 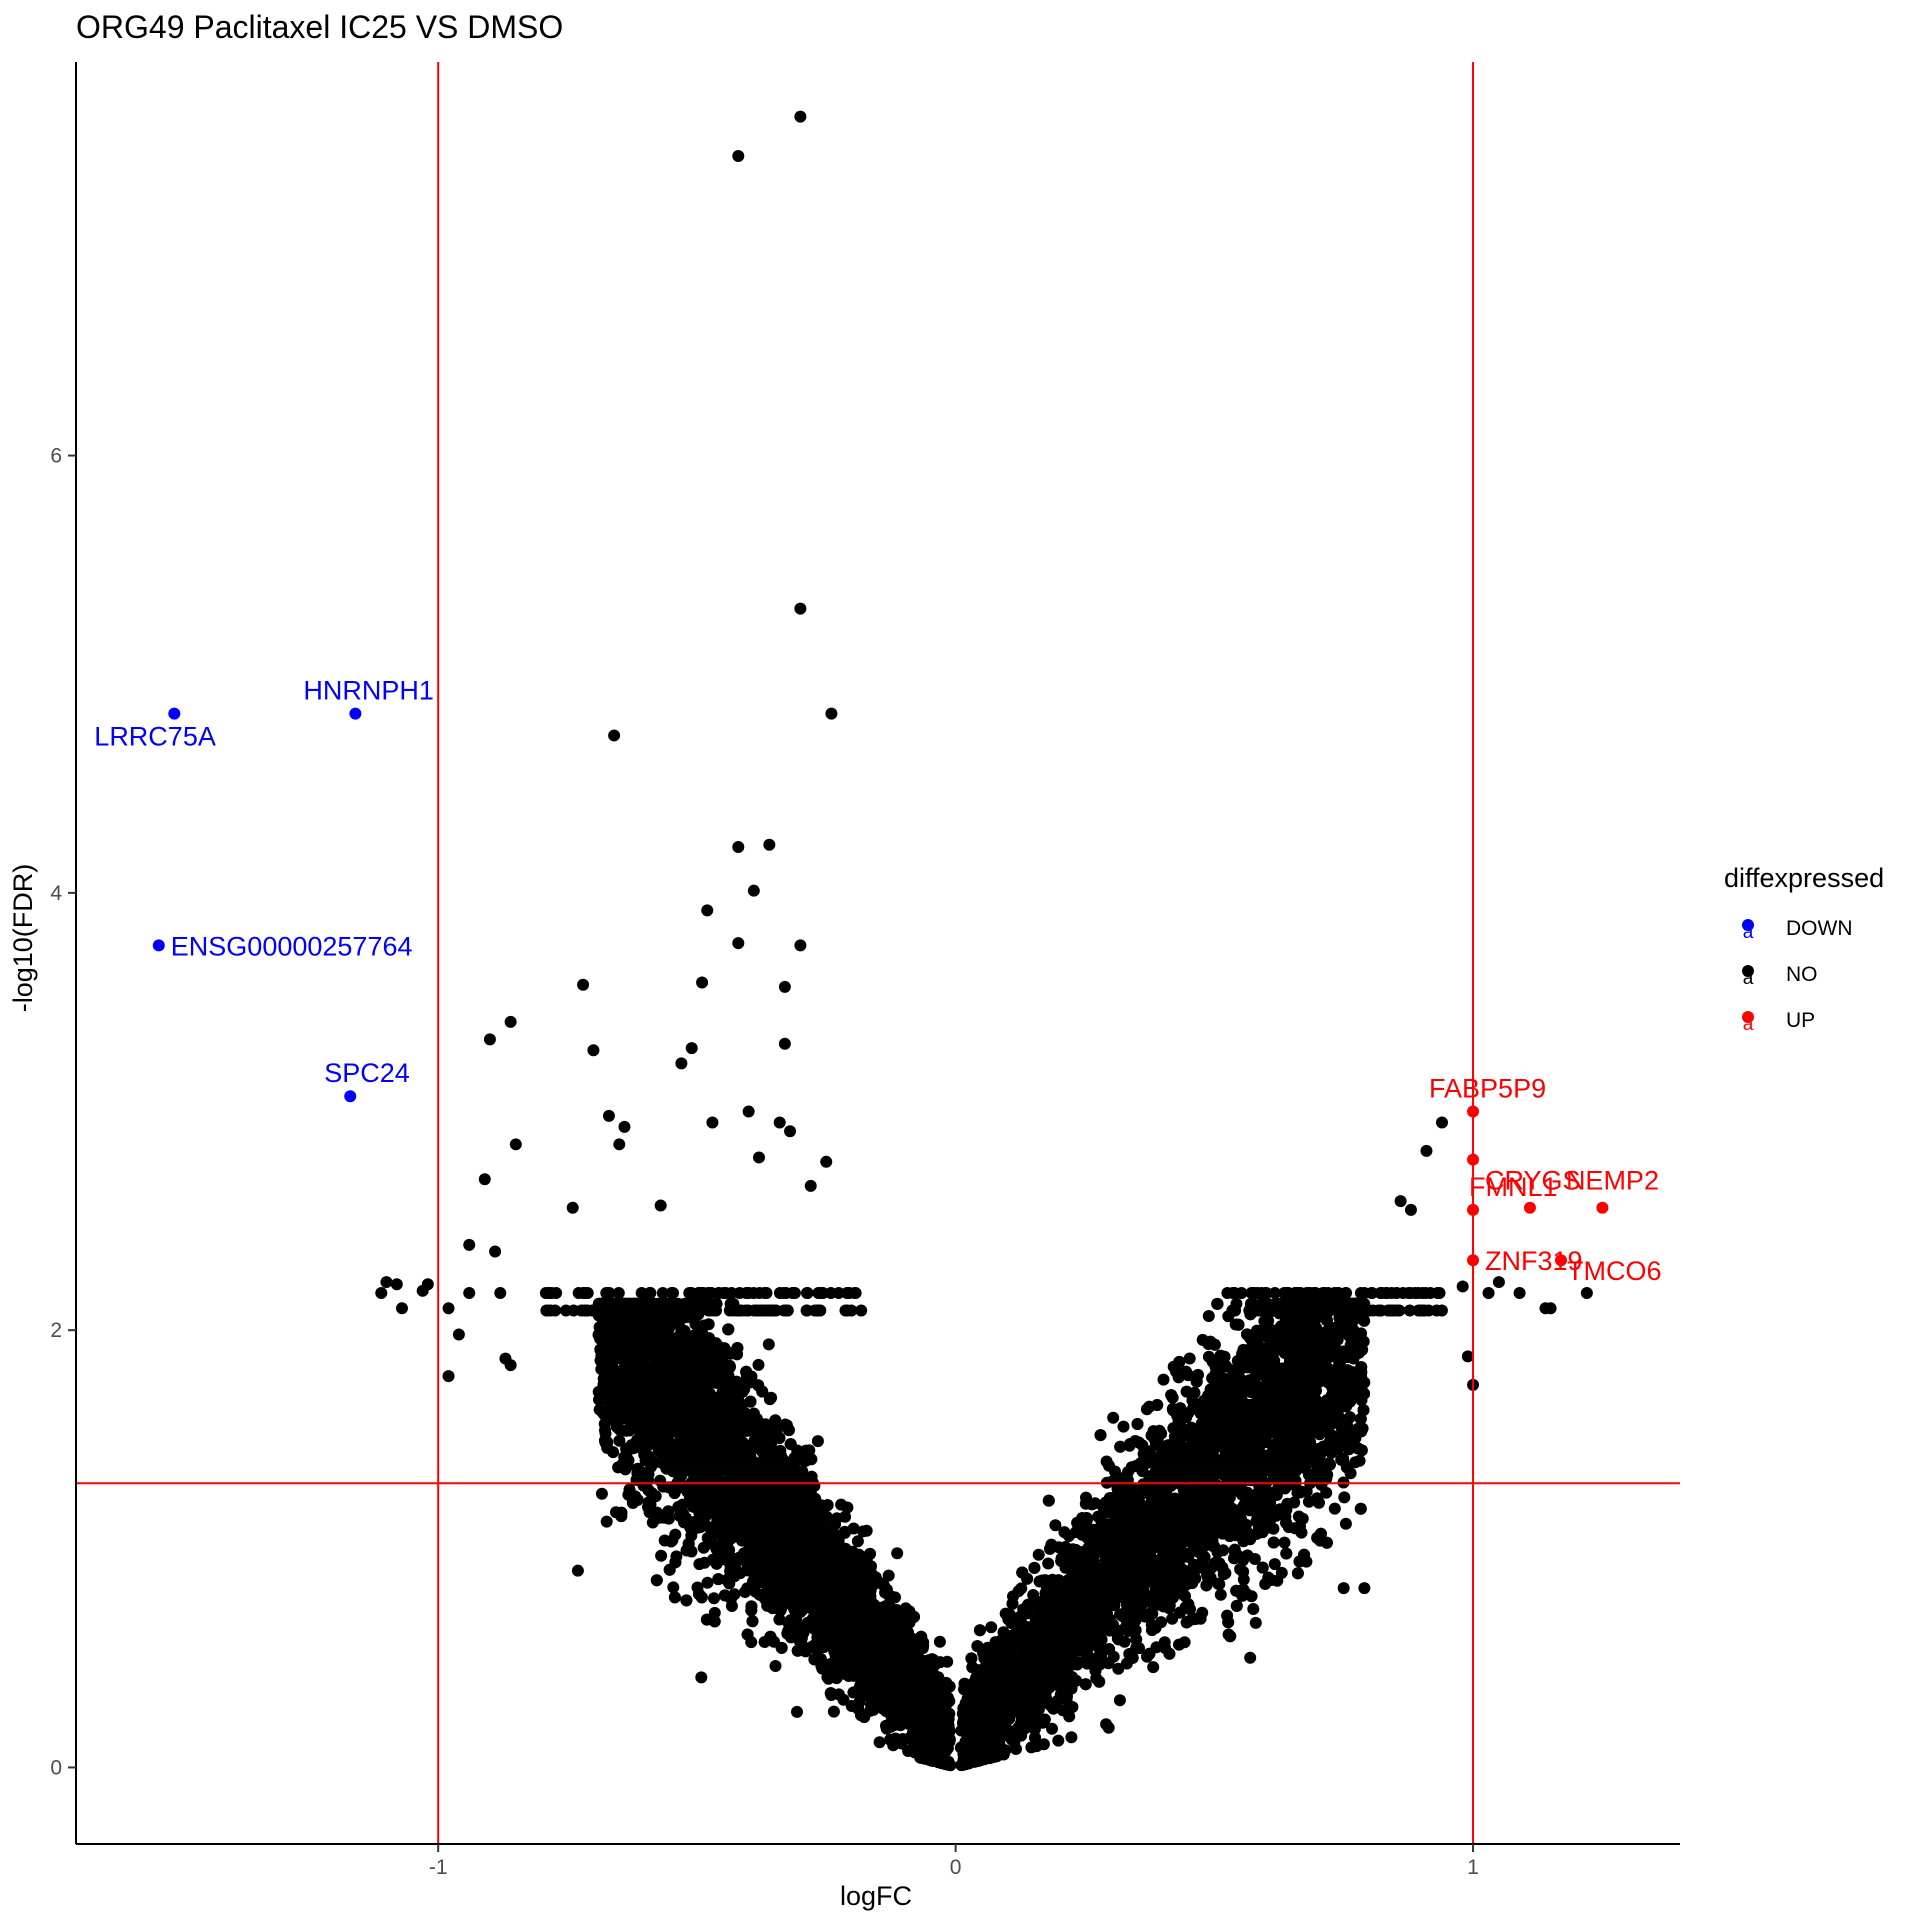 What do you see at coordinates (993, 1529) in the screenshot?
I see `series-no-cloud` at bounding box center [993, 1529].